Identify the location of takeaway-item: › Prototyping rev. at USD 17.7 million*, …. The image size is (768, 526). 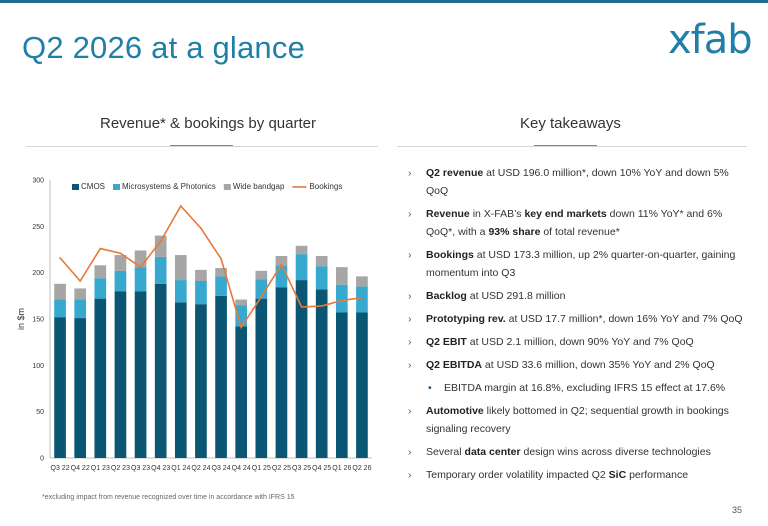
(580, 319).